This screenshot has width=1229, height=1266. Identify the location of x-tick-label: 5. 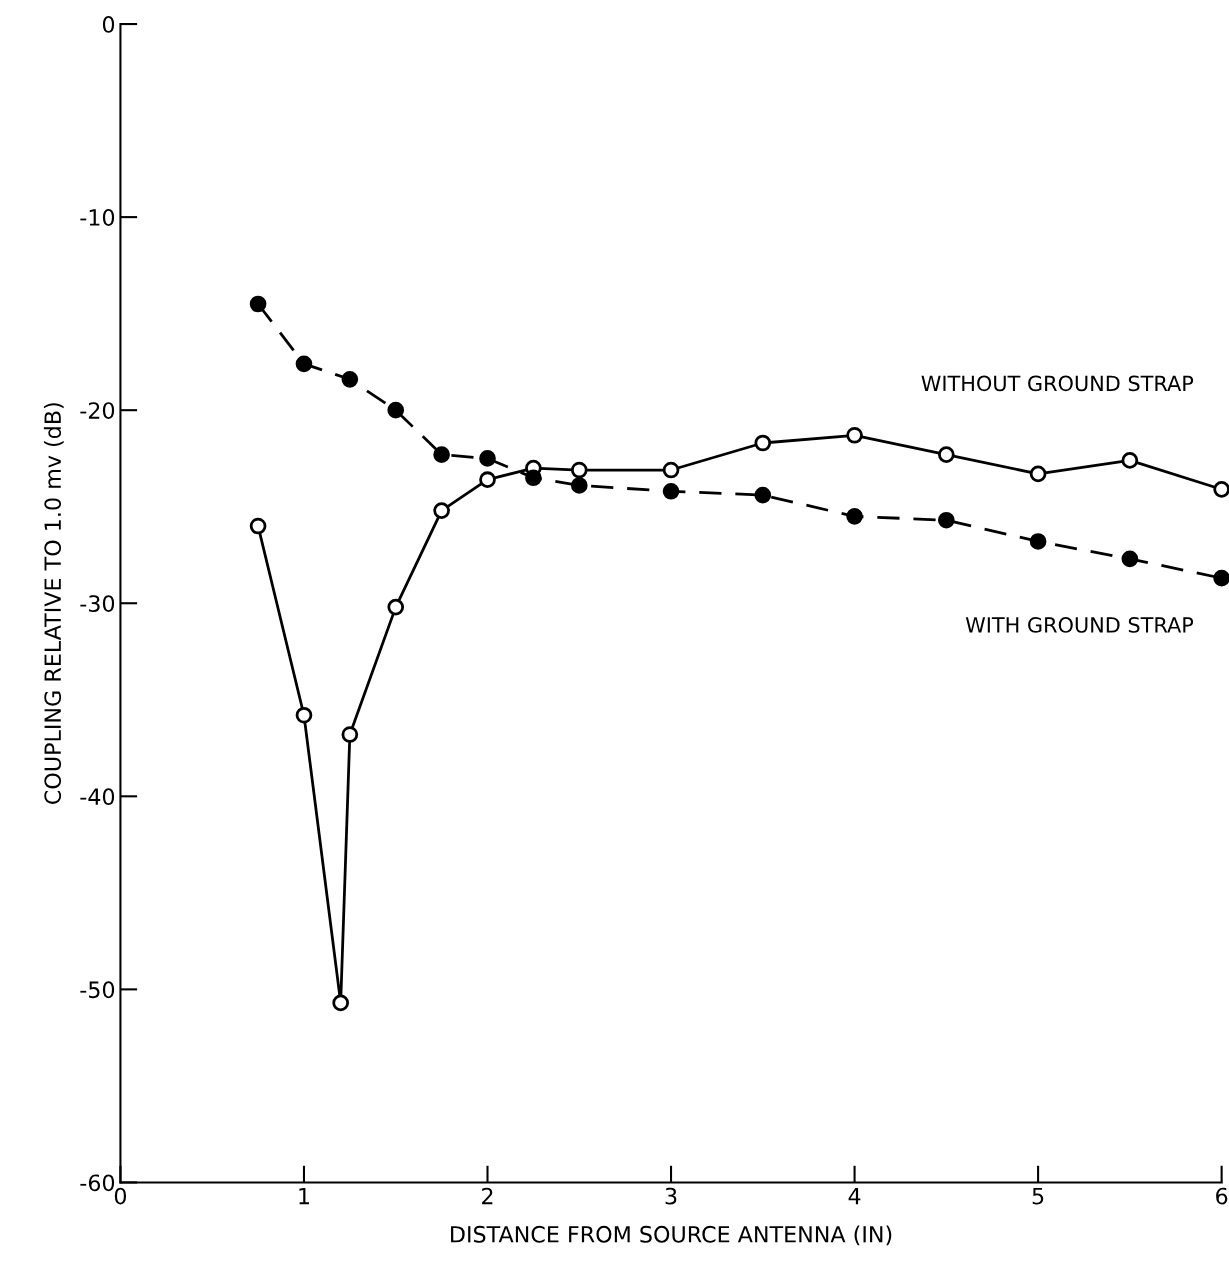
(1038, 1196).